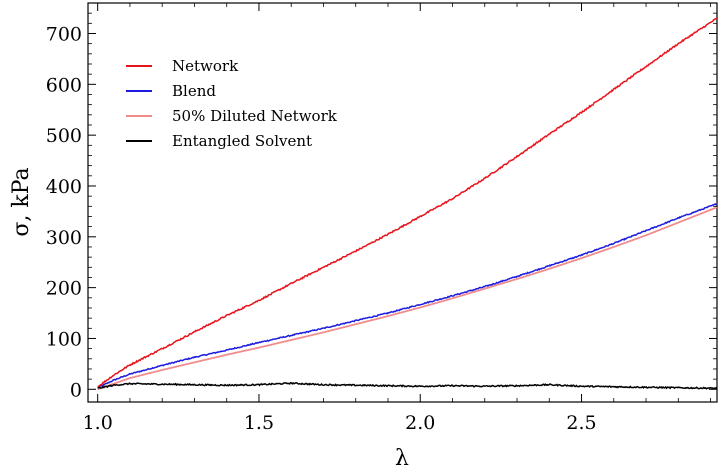 The image size is (720, 471). What do you see at coordinates (255, 116) in the screenshot?
I see `legend-label: 50% Diluted Network` at bounding box center [255, 116].